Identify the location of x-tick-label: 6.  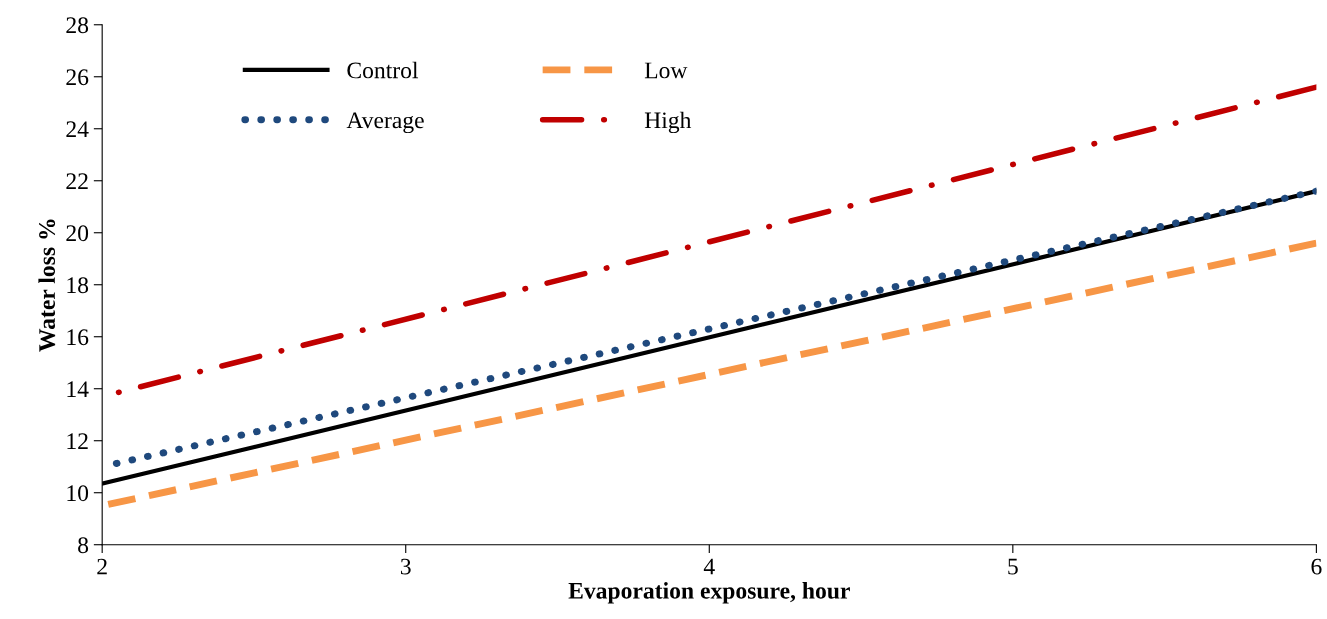
(1316, 566).